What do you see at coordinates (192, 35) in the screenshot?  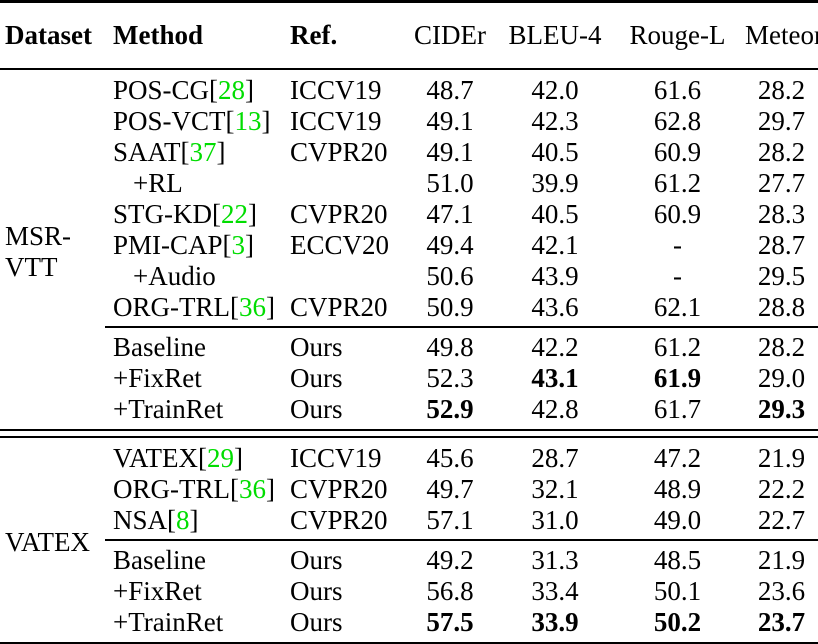 I see `column-header-method: Method` at bounding box center [192, 35].